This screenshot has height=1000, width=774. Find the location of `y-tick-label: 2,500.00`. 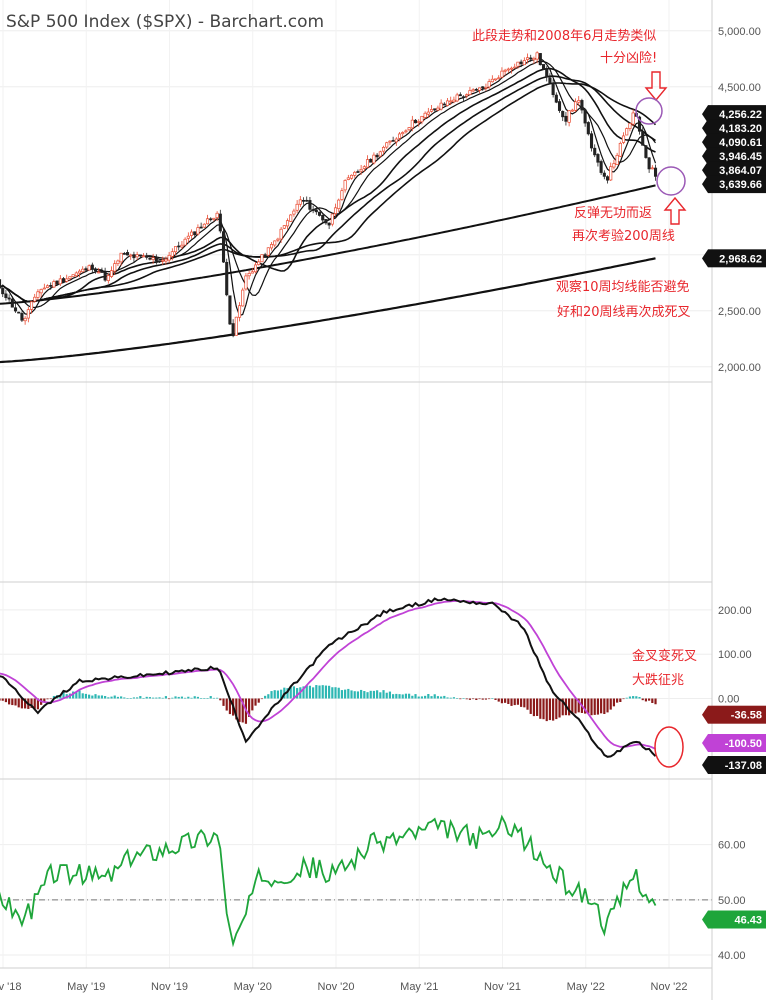

y-tick-label: 2,500.00 is located at coordinates (739, 312).